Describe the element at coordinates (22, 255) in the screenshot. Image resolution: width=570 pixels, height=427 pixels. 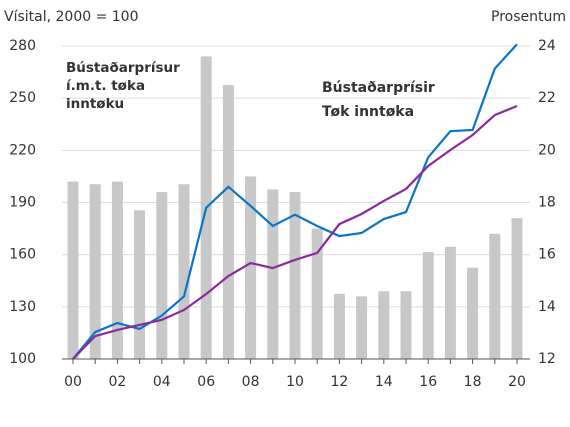
I see `y-tick-label: 160` at that location.